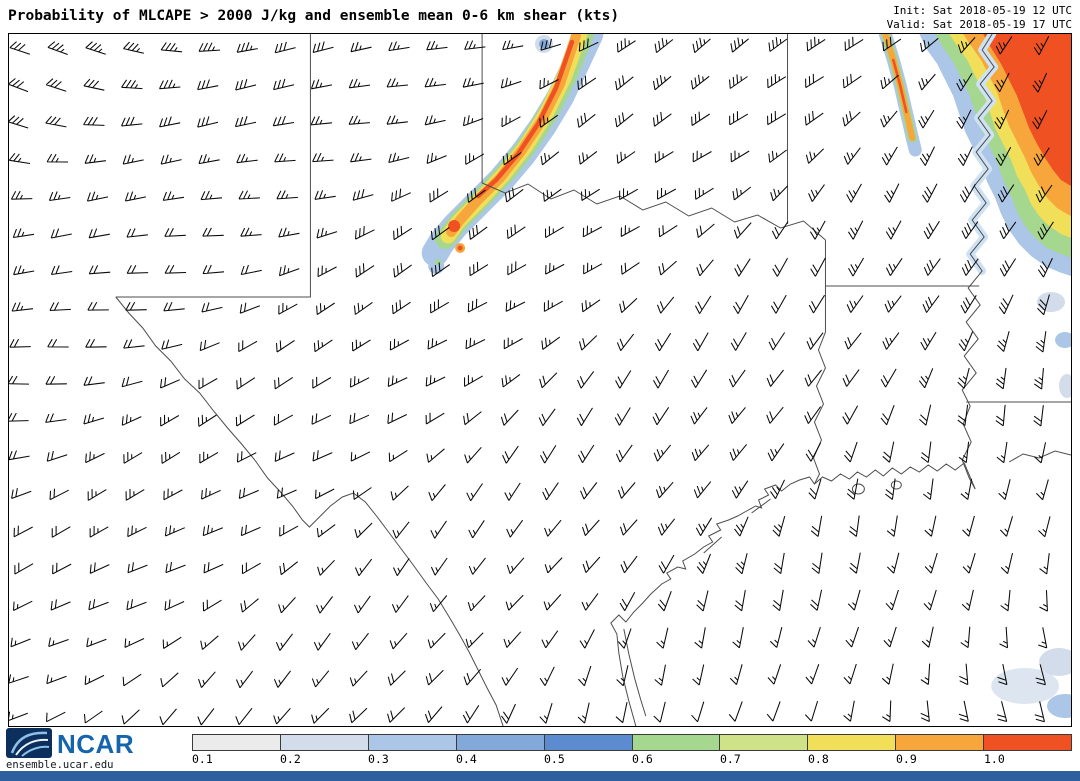  I want to click on colorbar-cell-1.0, so click(1028, 742).